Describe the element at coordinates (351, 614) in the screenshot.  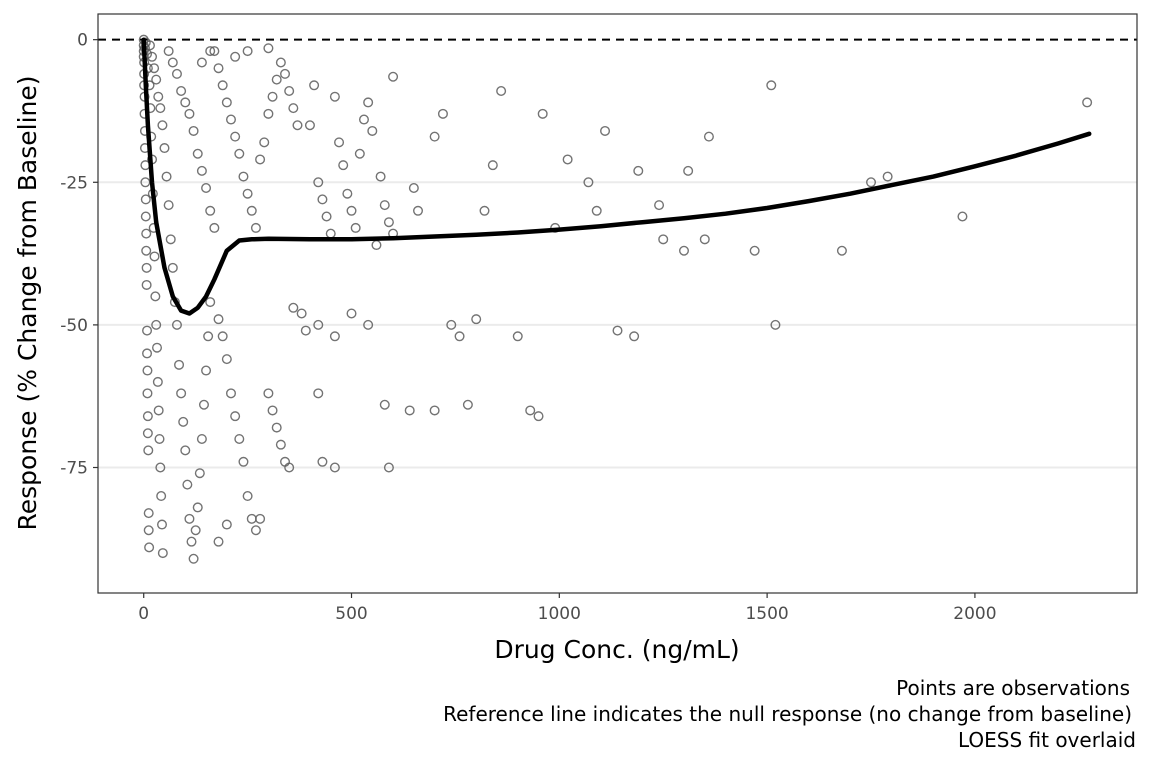
I see `x-tick-label-1: 500` at that location.